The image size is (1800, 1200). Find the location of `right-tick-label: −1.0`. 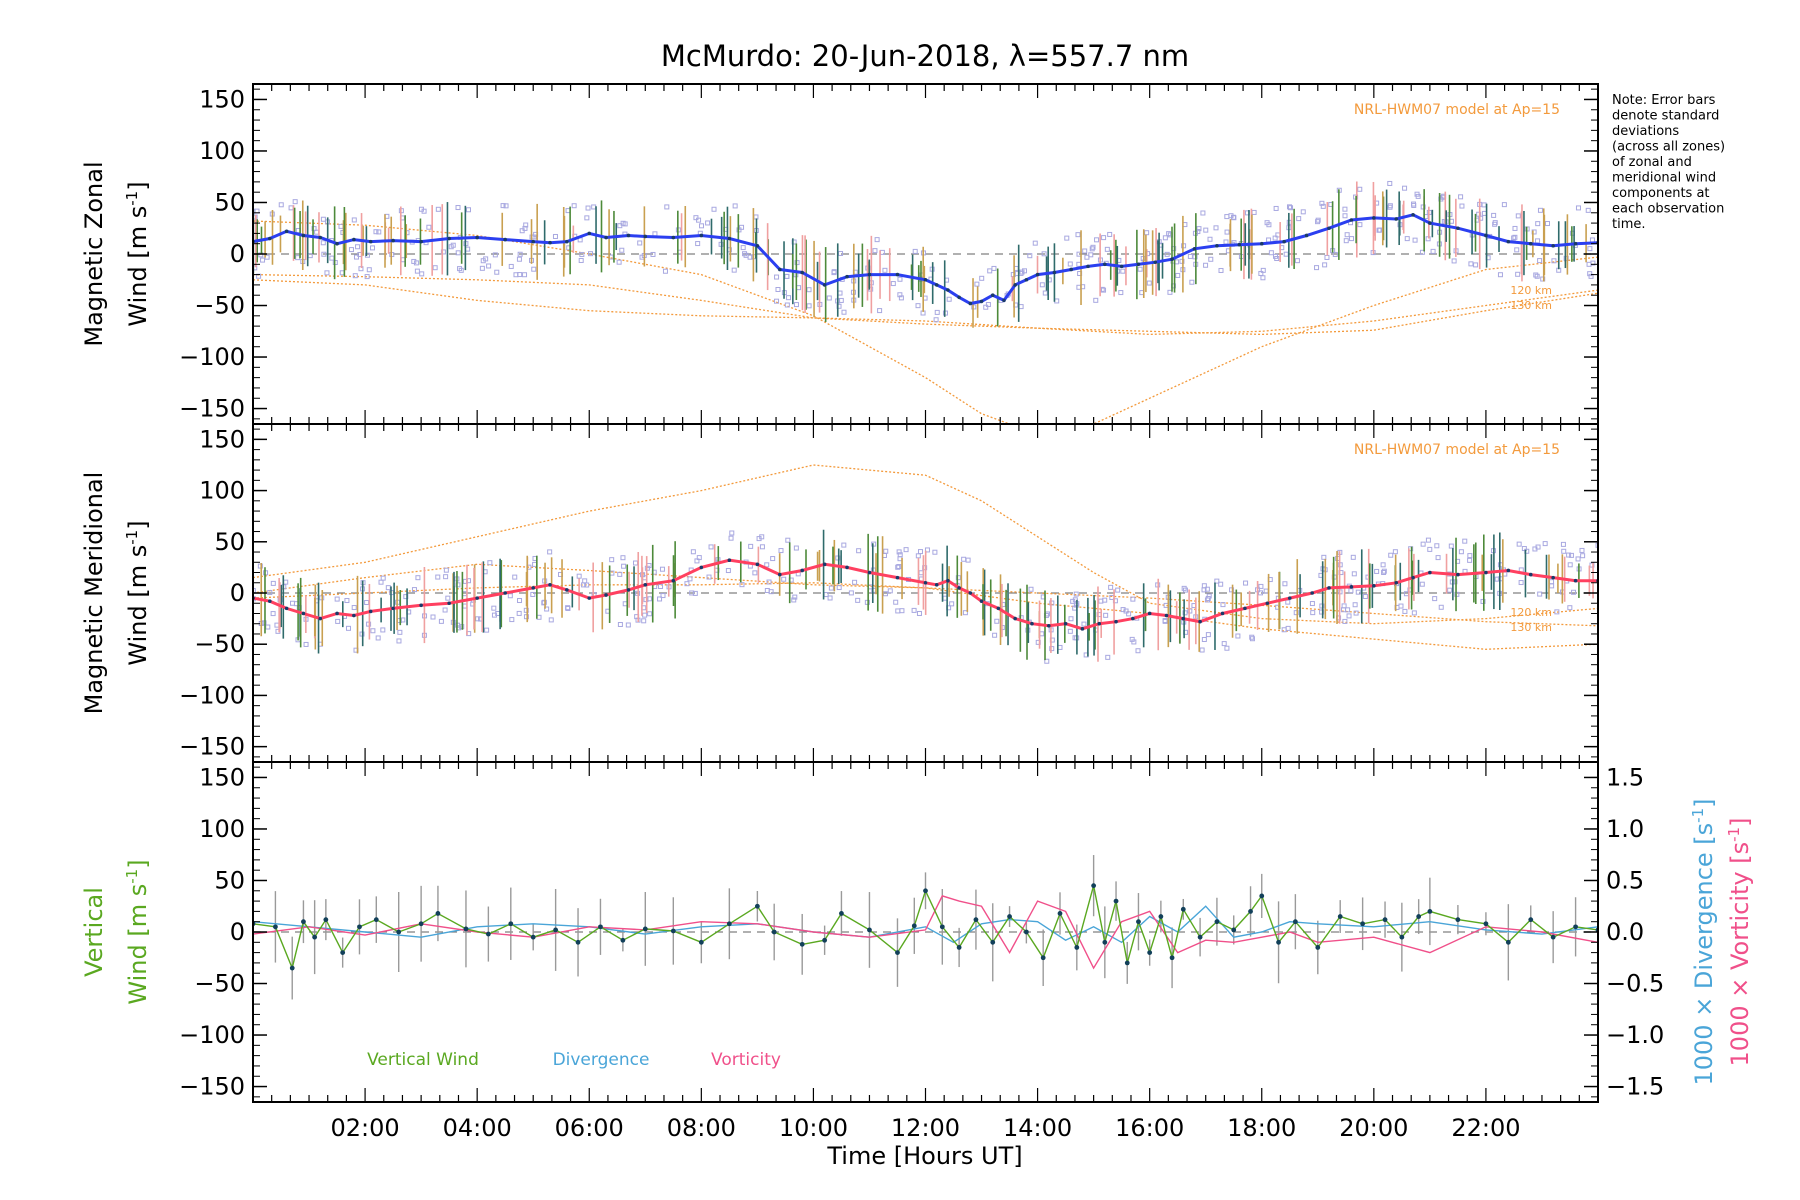

right-tick-label: −1.0 is located at coordinates (1635, 1035).